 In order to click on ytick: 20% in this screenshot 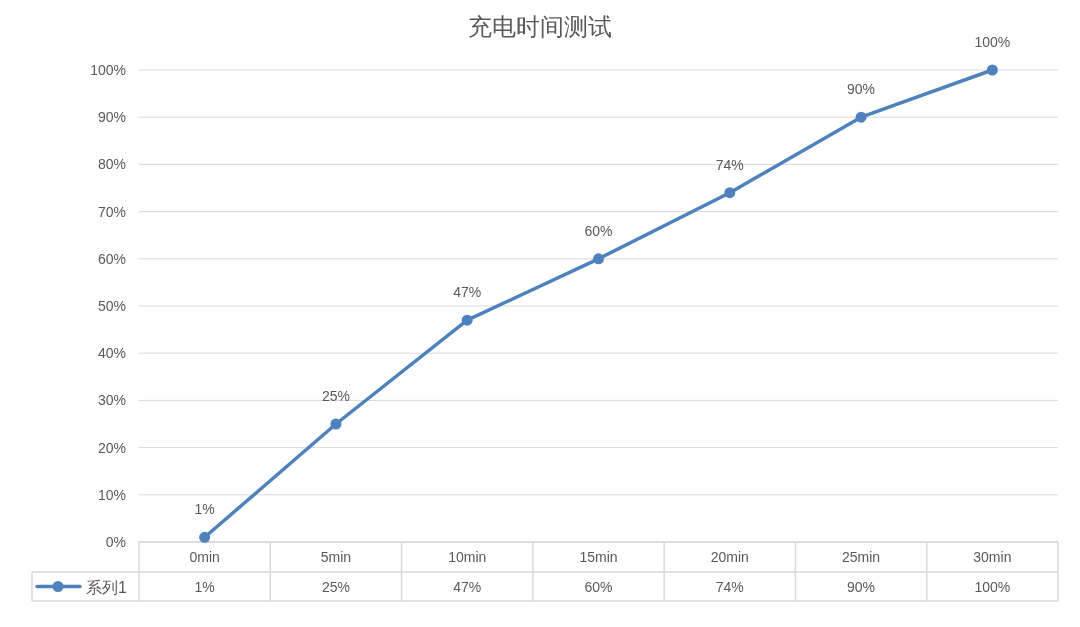, I will do `click(111, 447)`.